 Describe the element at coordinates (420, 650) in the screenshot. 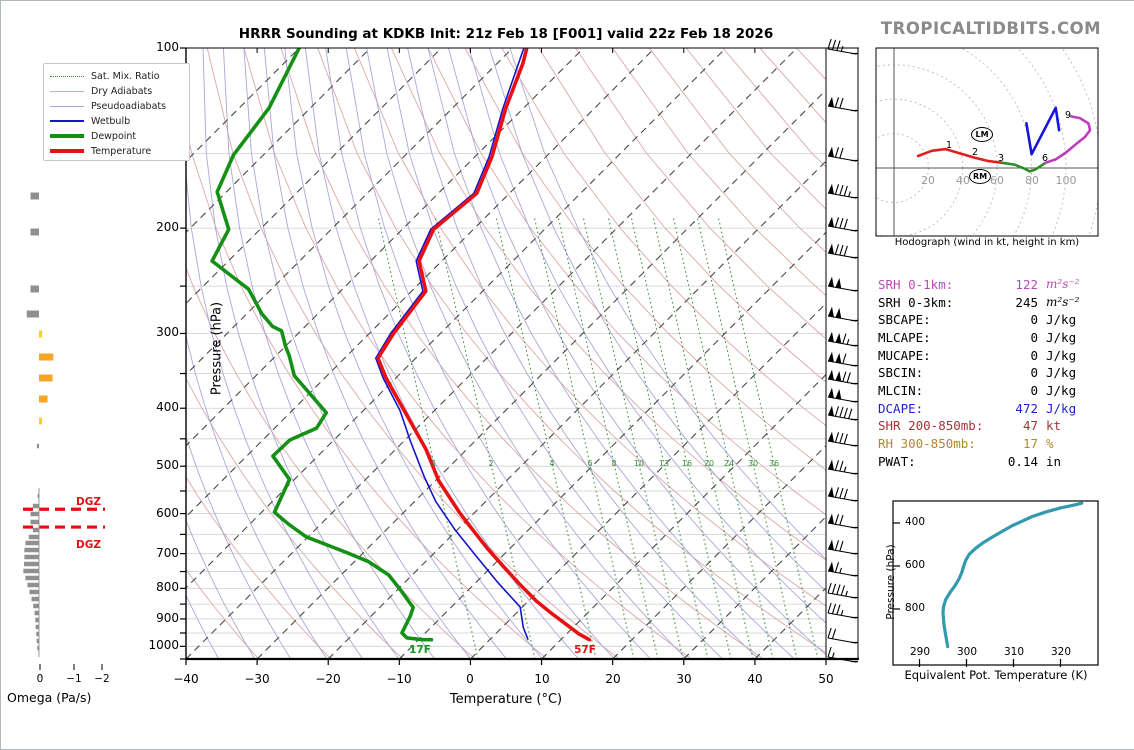

I see `surface-dewpoint-label: 17F` at that location.